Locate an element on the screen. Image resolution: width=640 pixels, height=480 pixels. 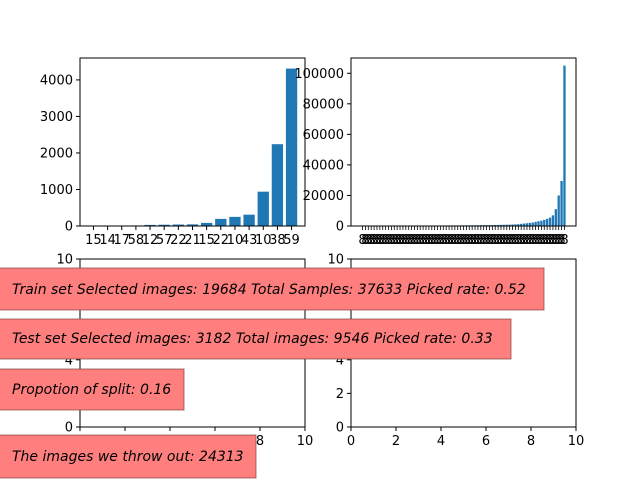
y-tick-label: 60000 is located at coordinates (323, 135).